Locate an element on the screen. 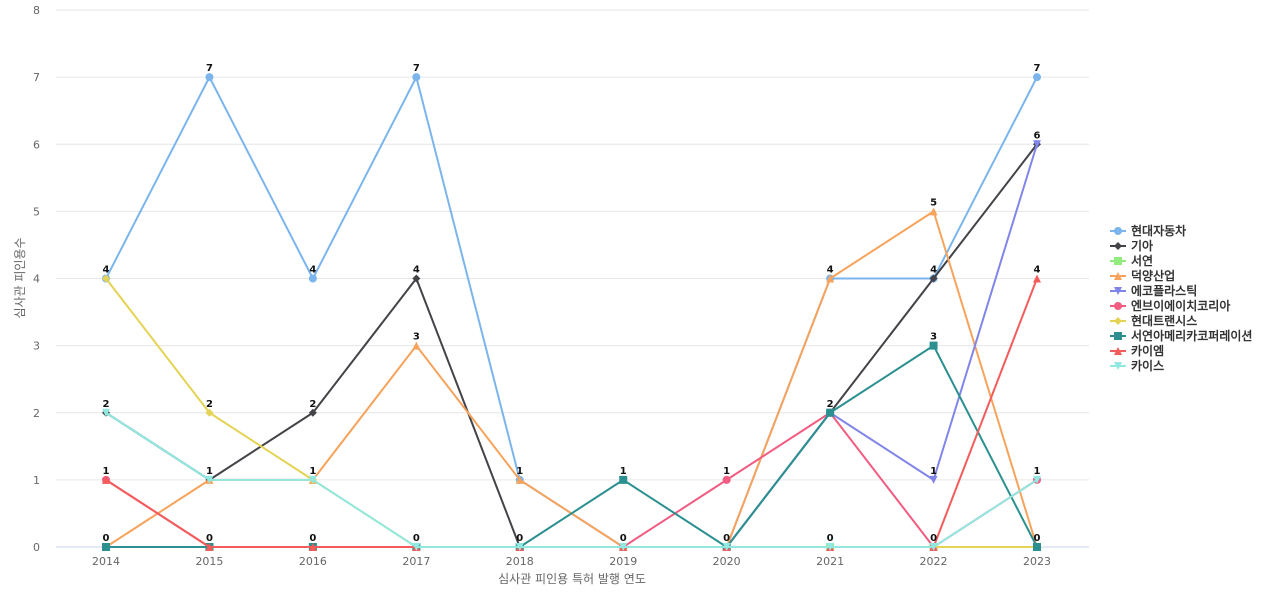 This screenshot has width=1280, height=600. y-tick-label: 2 is located at coordinates (36, 413).